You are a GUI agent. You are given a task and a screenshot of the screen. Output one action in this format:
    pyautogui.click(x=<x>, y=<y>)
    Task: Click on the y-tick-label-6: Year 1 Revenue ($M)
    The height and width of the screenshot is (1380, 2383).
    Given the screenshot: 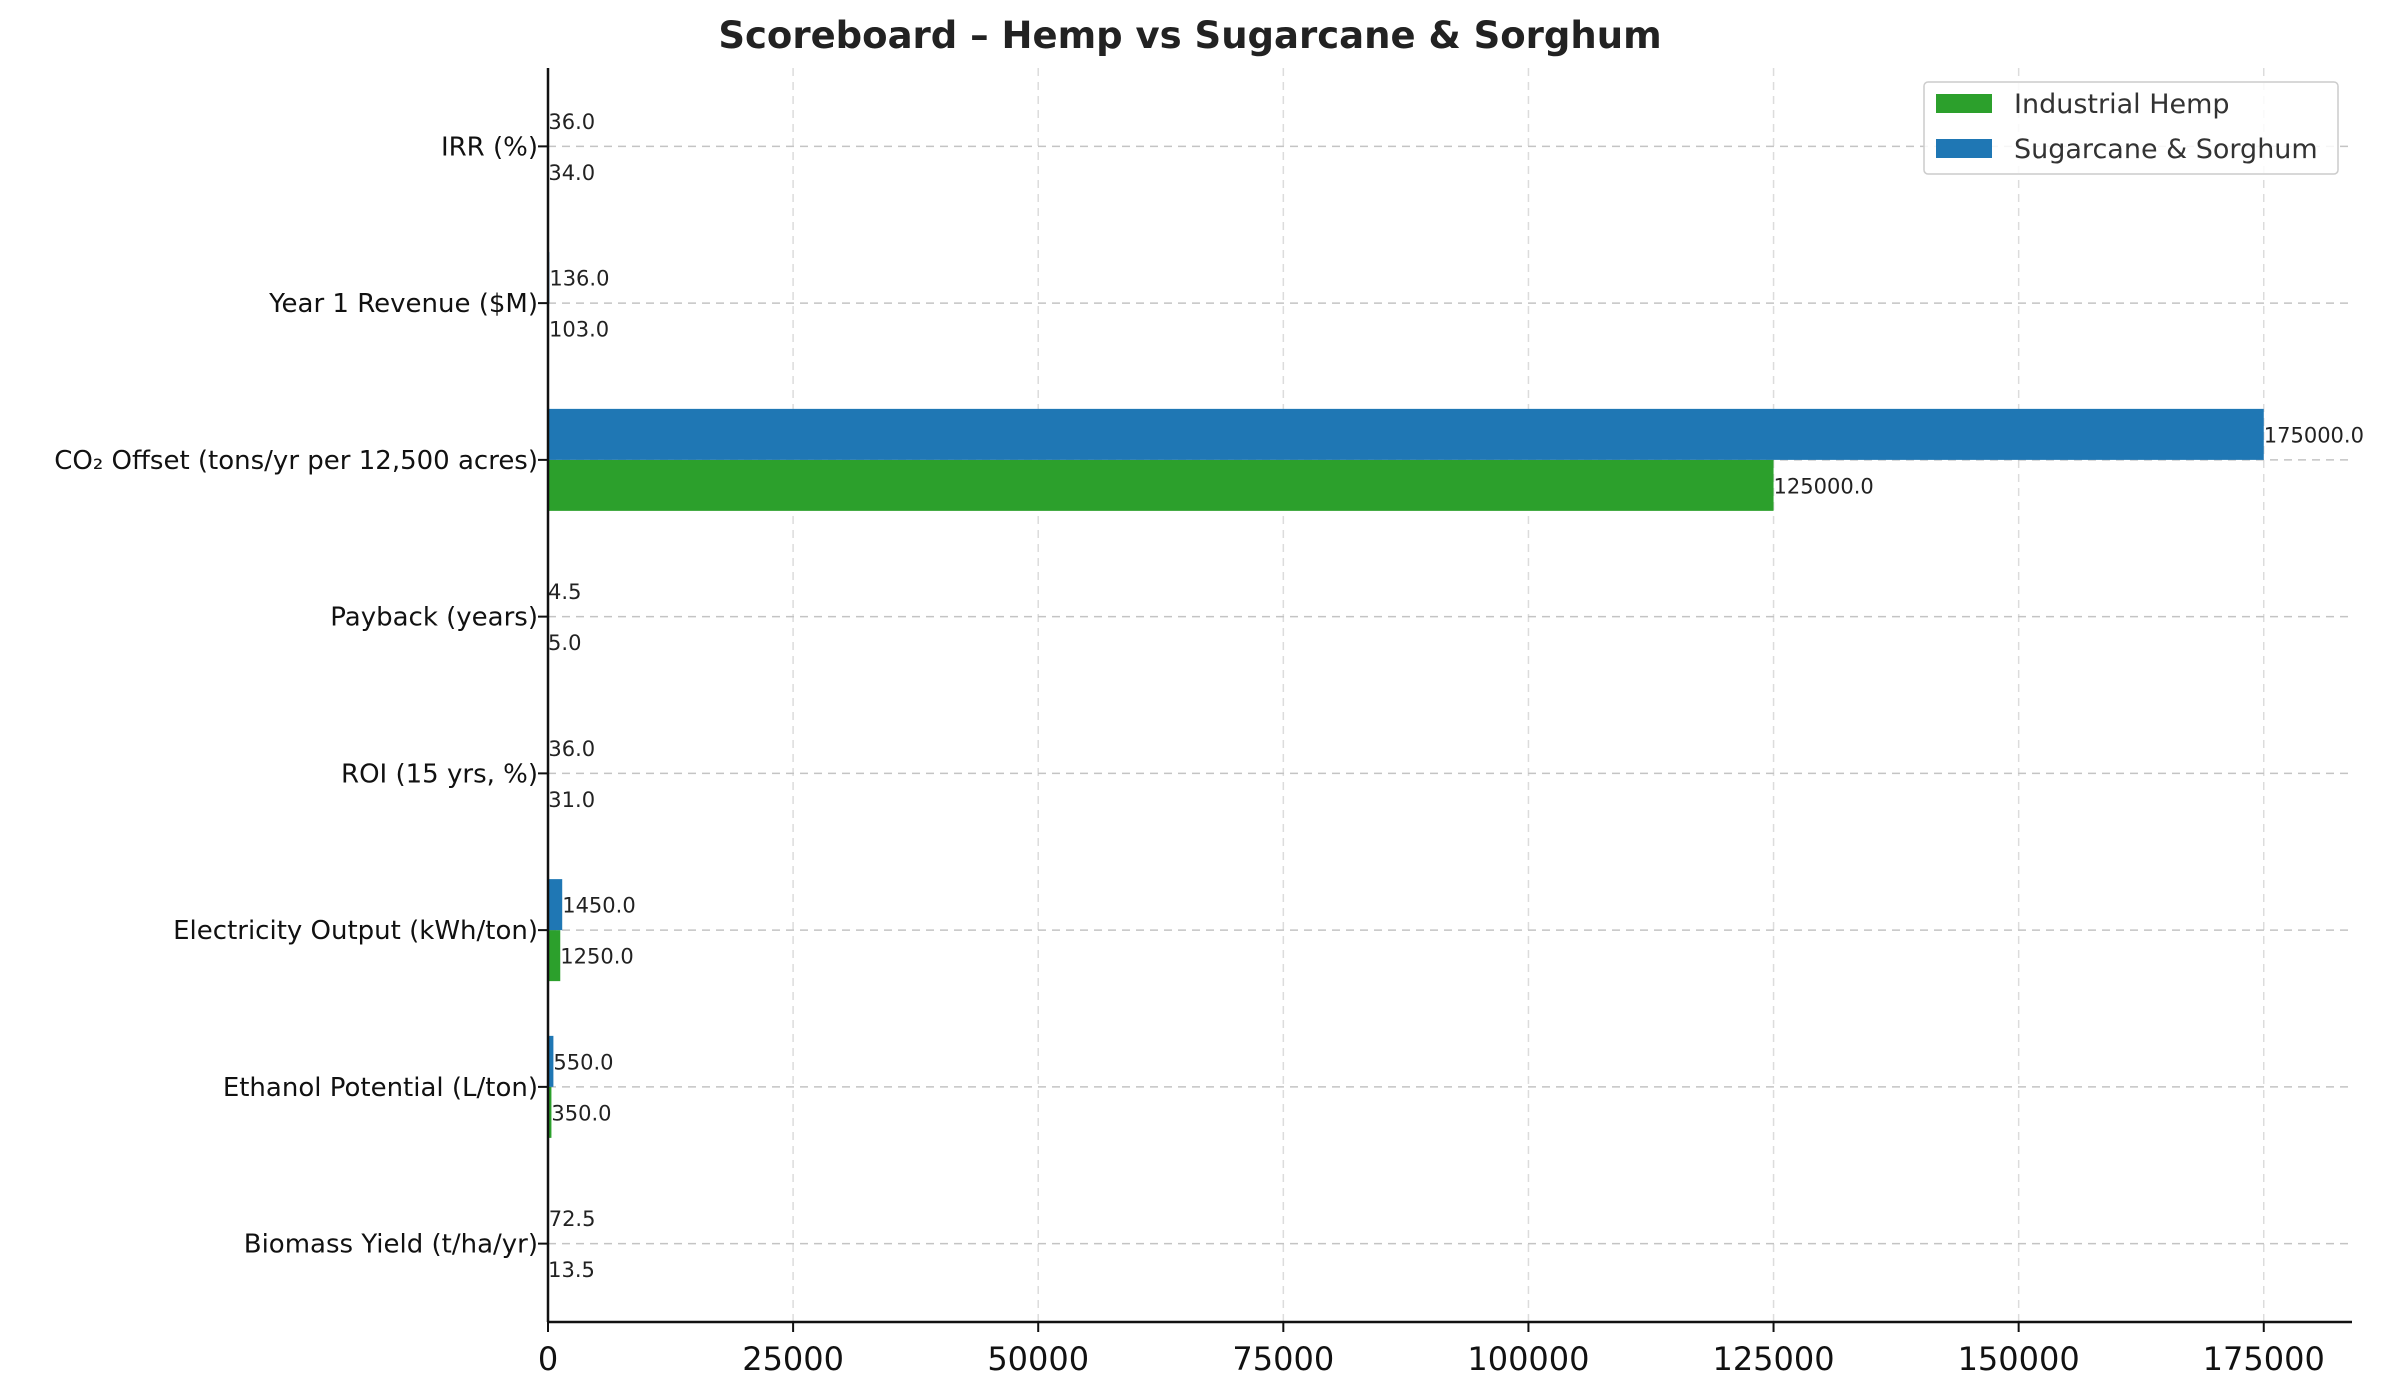 What is the action you would take?
    pyautogui.click(x=403, y=304)
    